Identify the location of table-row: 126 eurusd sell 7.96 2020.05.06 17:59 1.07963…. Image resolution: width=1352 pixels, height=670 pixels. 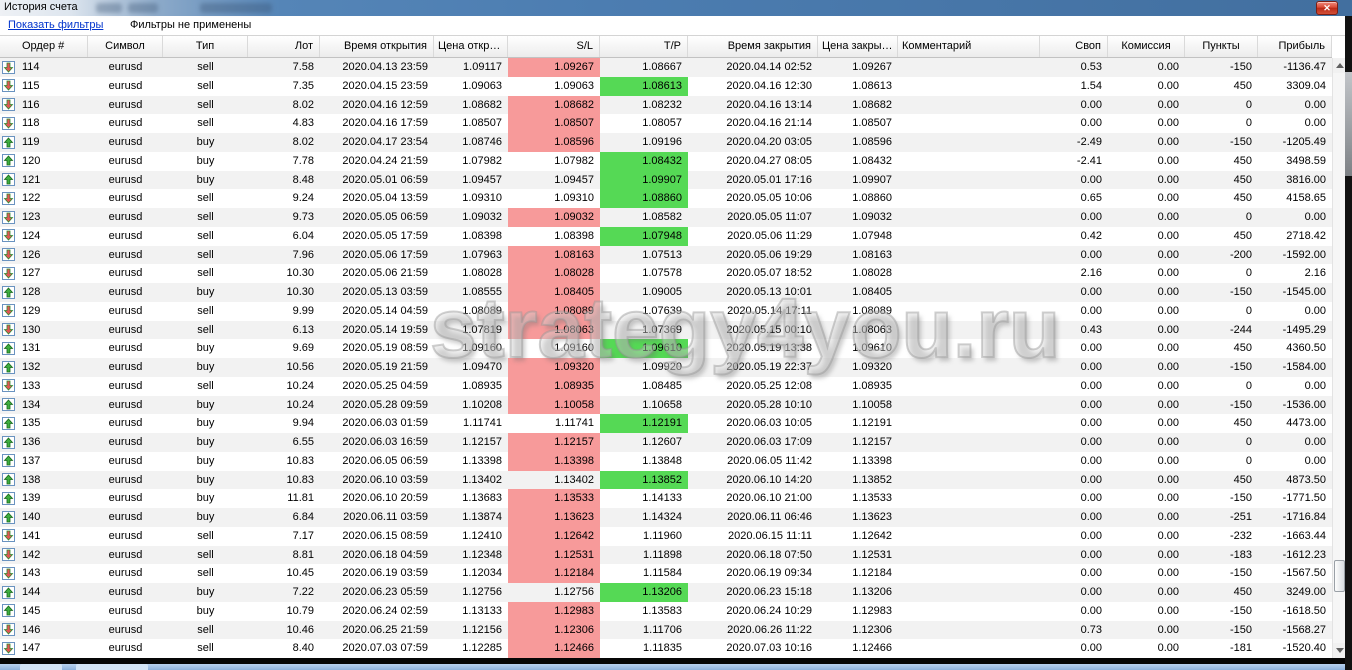
(666, 255).